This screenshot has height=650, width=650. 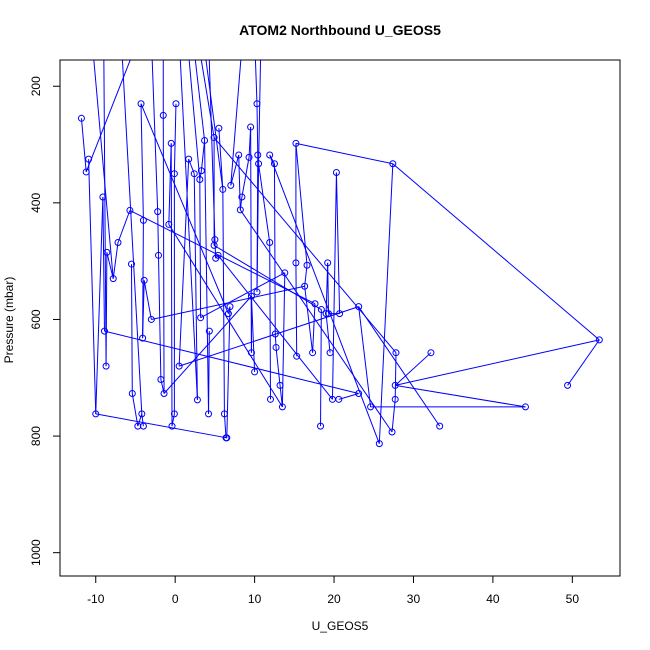 I want to click on x-tick-label: 0, so click(x=175, y=599).